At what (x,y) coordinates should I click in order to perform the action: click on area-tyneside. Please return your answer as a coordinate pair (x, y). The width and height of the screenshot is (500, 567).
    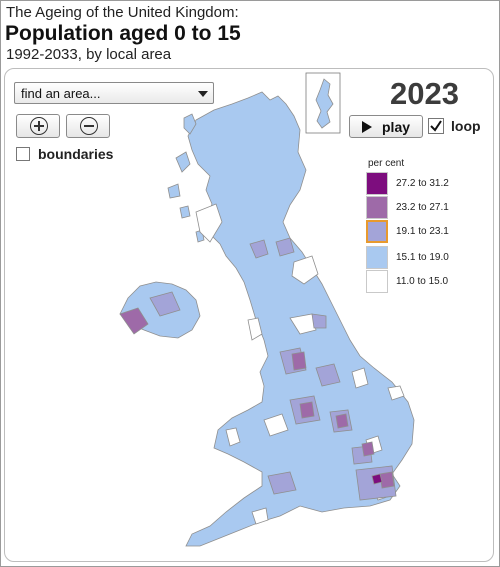
    Looking at the image, I should click on (319, 321).